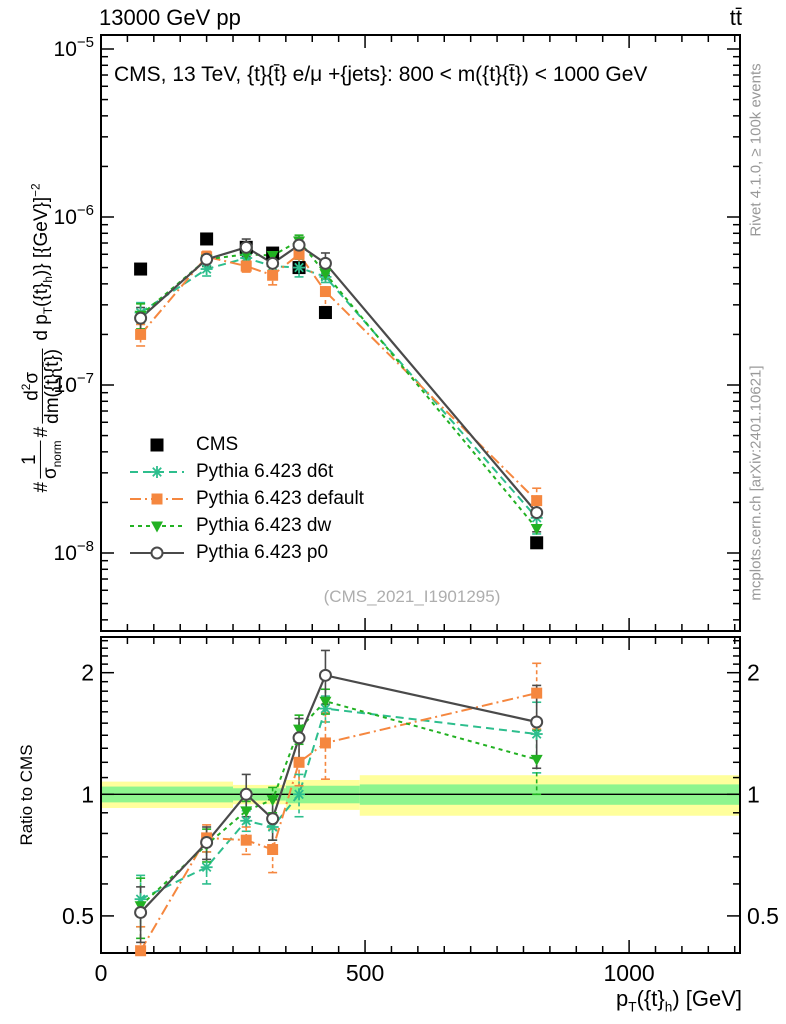 This screenshot has height=1024, width=786. I want to click on svg-text: 10⁻⁸, so click(74, 551).